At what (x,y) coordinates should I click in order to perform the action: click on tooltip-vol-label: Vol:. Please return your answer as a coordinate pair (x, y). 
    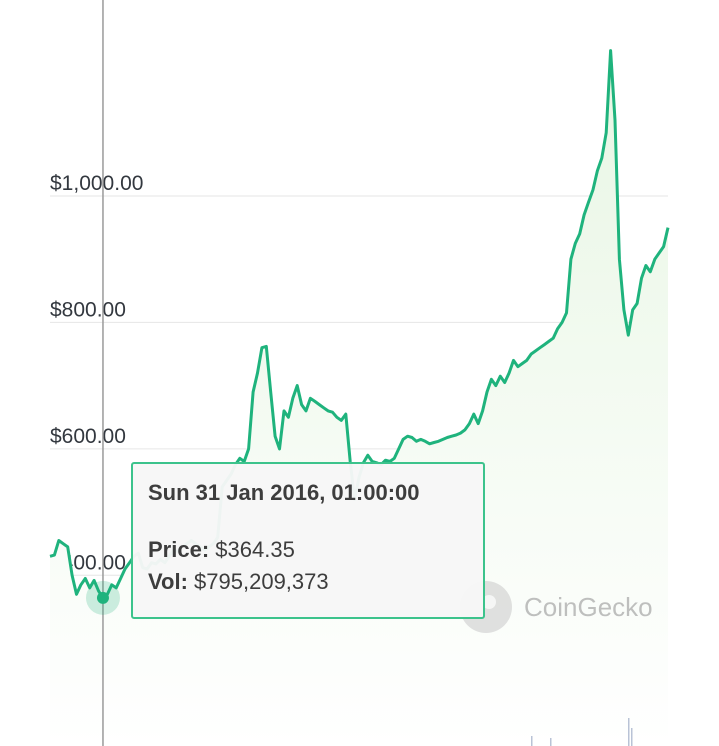
    Looking at the image, I should click on (168, 581).